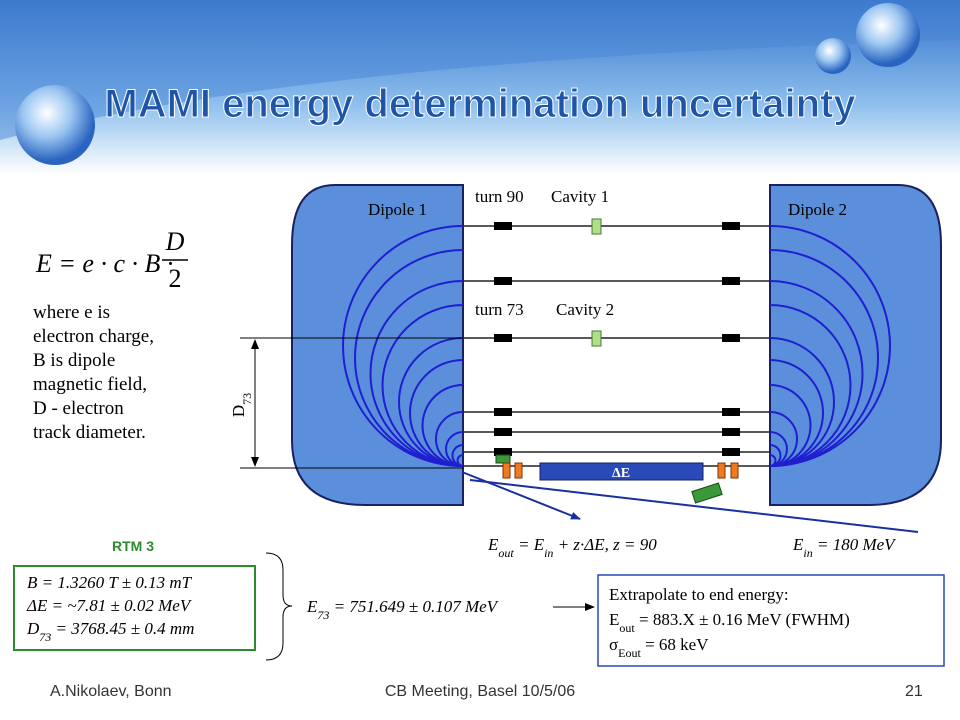 This screenshot has height=720, width=960. Describe the element at coordinates (175, 241) in the screenshot. I see `formula-numerator: D` at that location.